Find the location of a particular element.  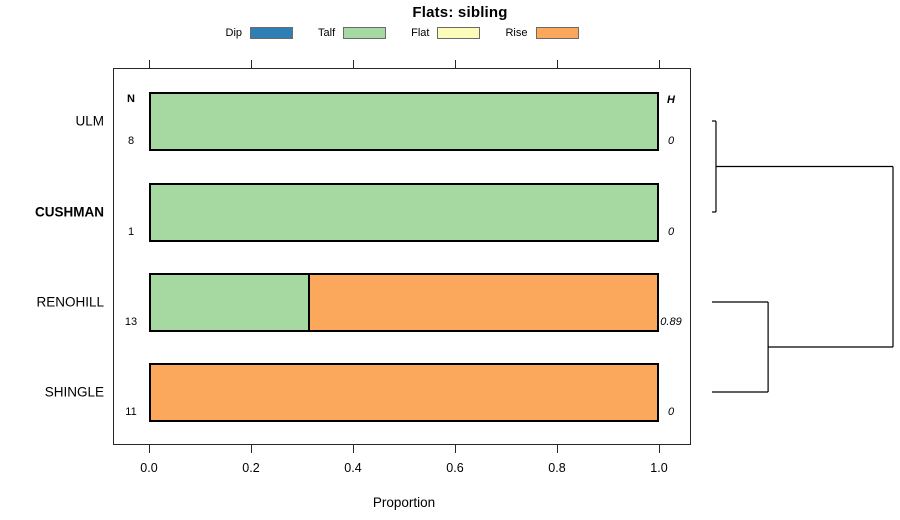

n-value: 1 is located at coordinates (131, 231).